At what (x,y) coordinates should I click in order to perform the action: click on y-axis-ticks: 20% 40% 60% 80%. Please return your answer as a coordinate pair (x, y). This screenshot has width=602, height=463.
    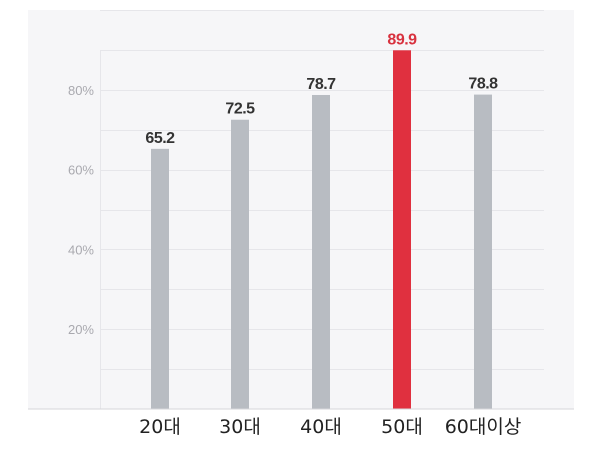
    Looking at the image, I should click on (81, 210).